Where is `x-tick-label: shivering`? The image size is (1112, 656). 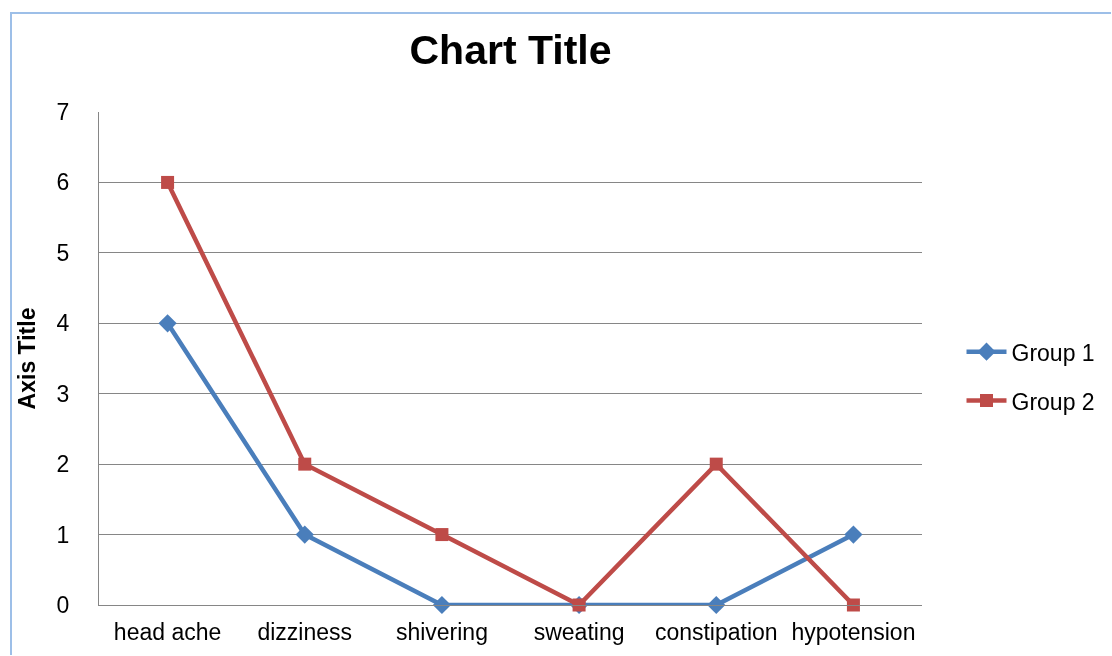 x-tick-label: shivering is located at coordinates (441, 631).